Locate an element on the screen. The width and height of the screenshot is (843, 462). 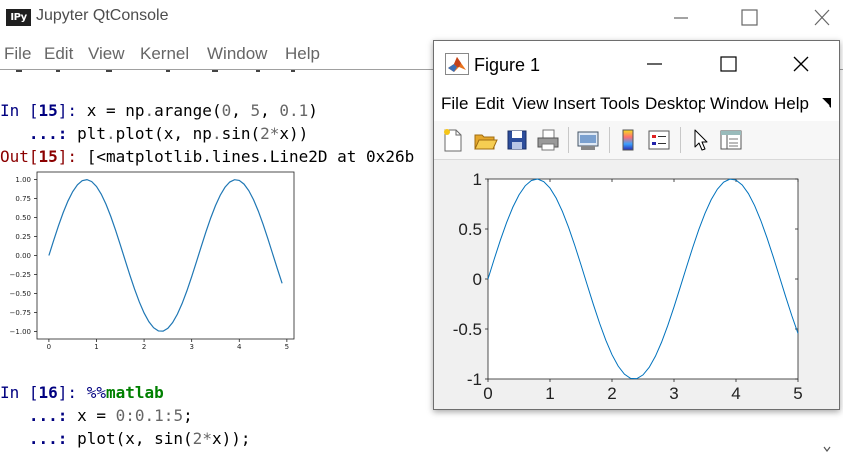
prompt-number: 16 is located at coordinates (48, 392).